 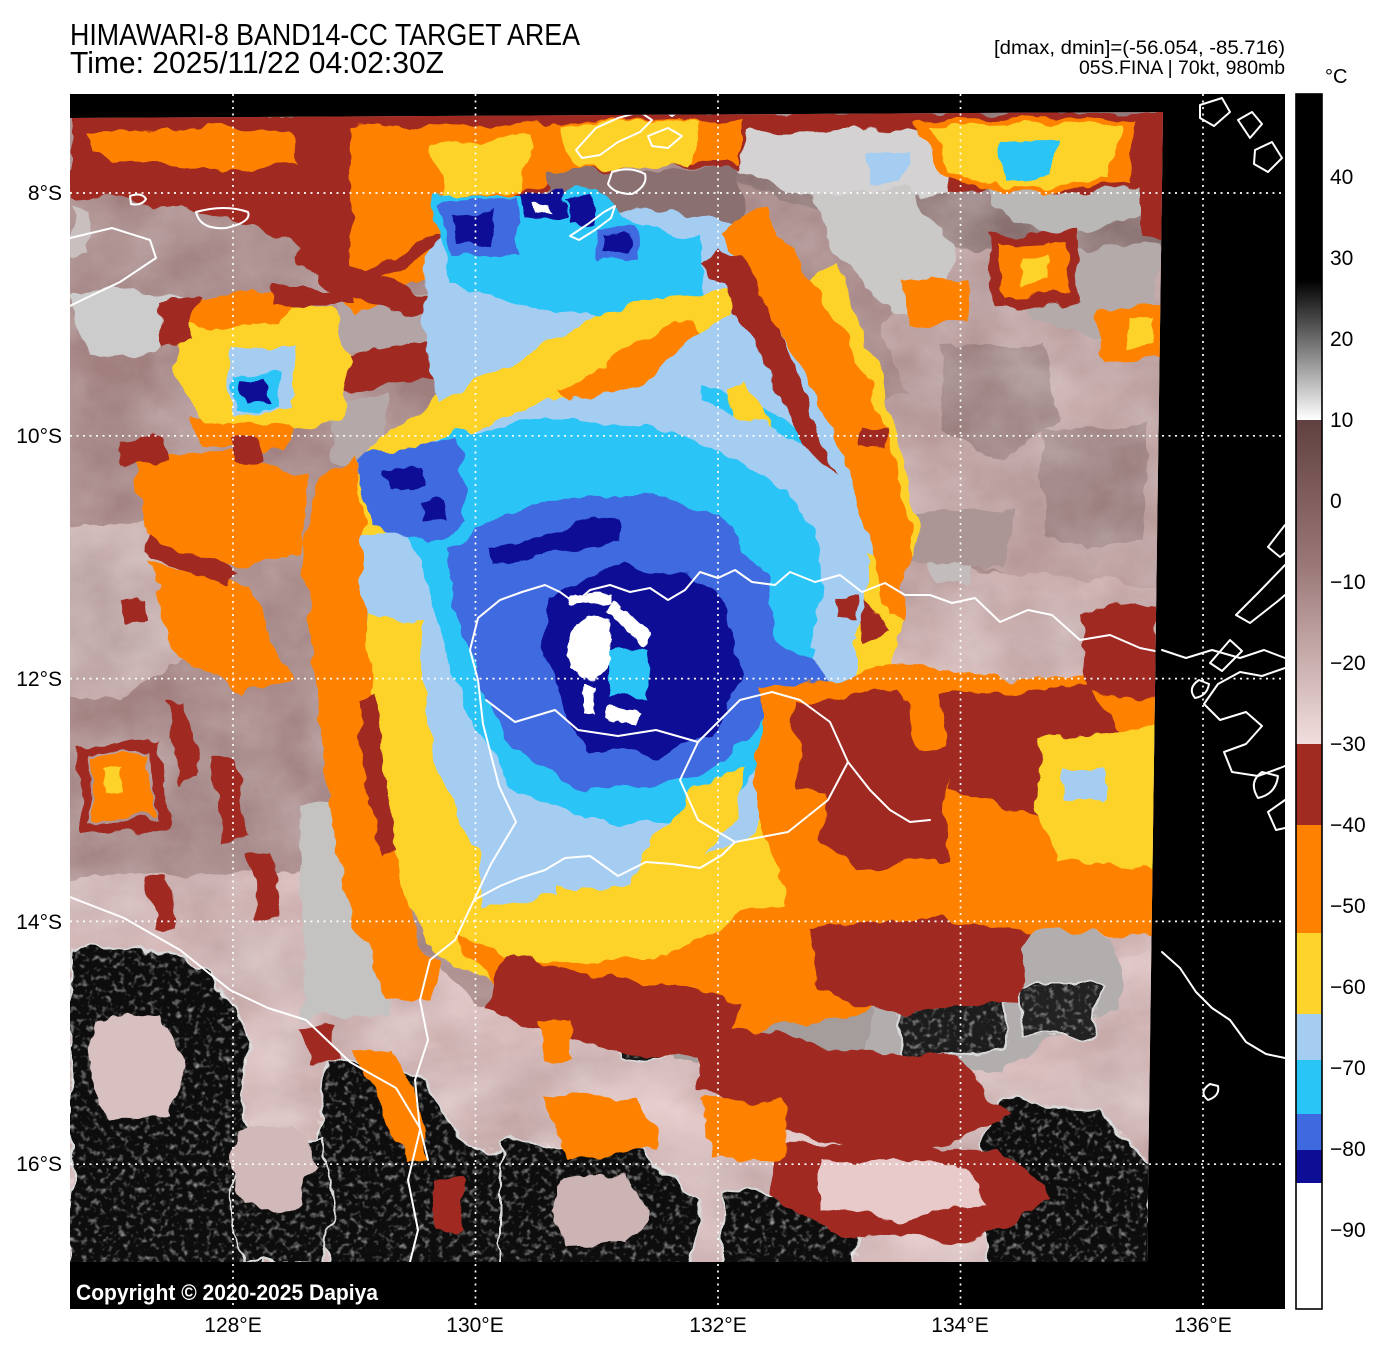 What do you see at coordinates (959, 1325) in the screenshot?
I see `svg-text: 134°E` at bounding box center [959, 1325].